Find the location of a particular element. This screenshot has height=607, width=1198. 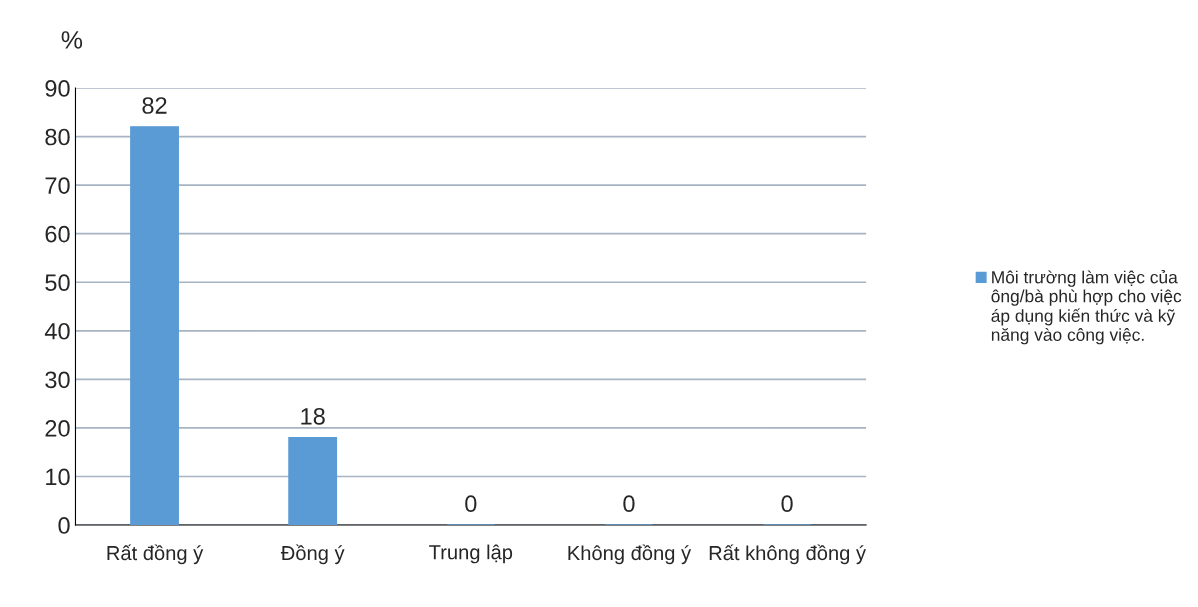

y-tick-label: 40 is located at coordinates (57, 331).